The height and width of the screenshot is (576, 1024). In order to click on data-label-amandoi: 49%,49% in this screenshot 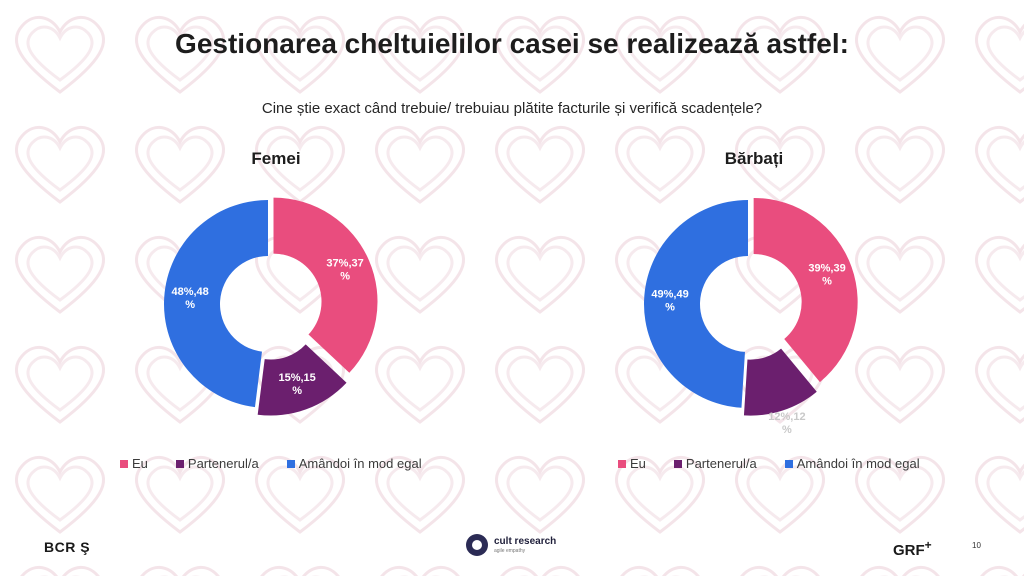, I will do `click(669, 301)`.